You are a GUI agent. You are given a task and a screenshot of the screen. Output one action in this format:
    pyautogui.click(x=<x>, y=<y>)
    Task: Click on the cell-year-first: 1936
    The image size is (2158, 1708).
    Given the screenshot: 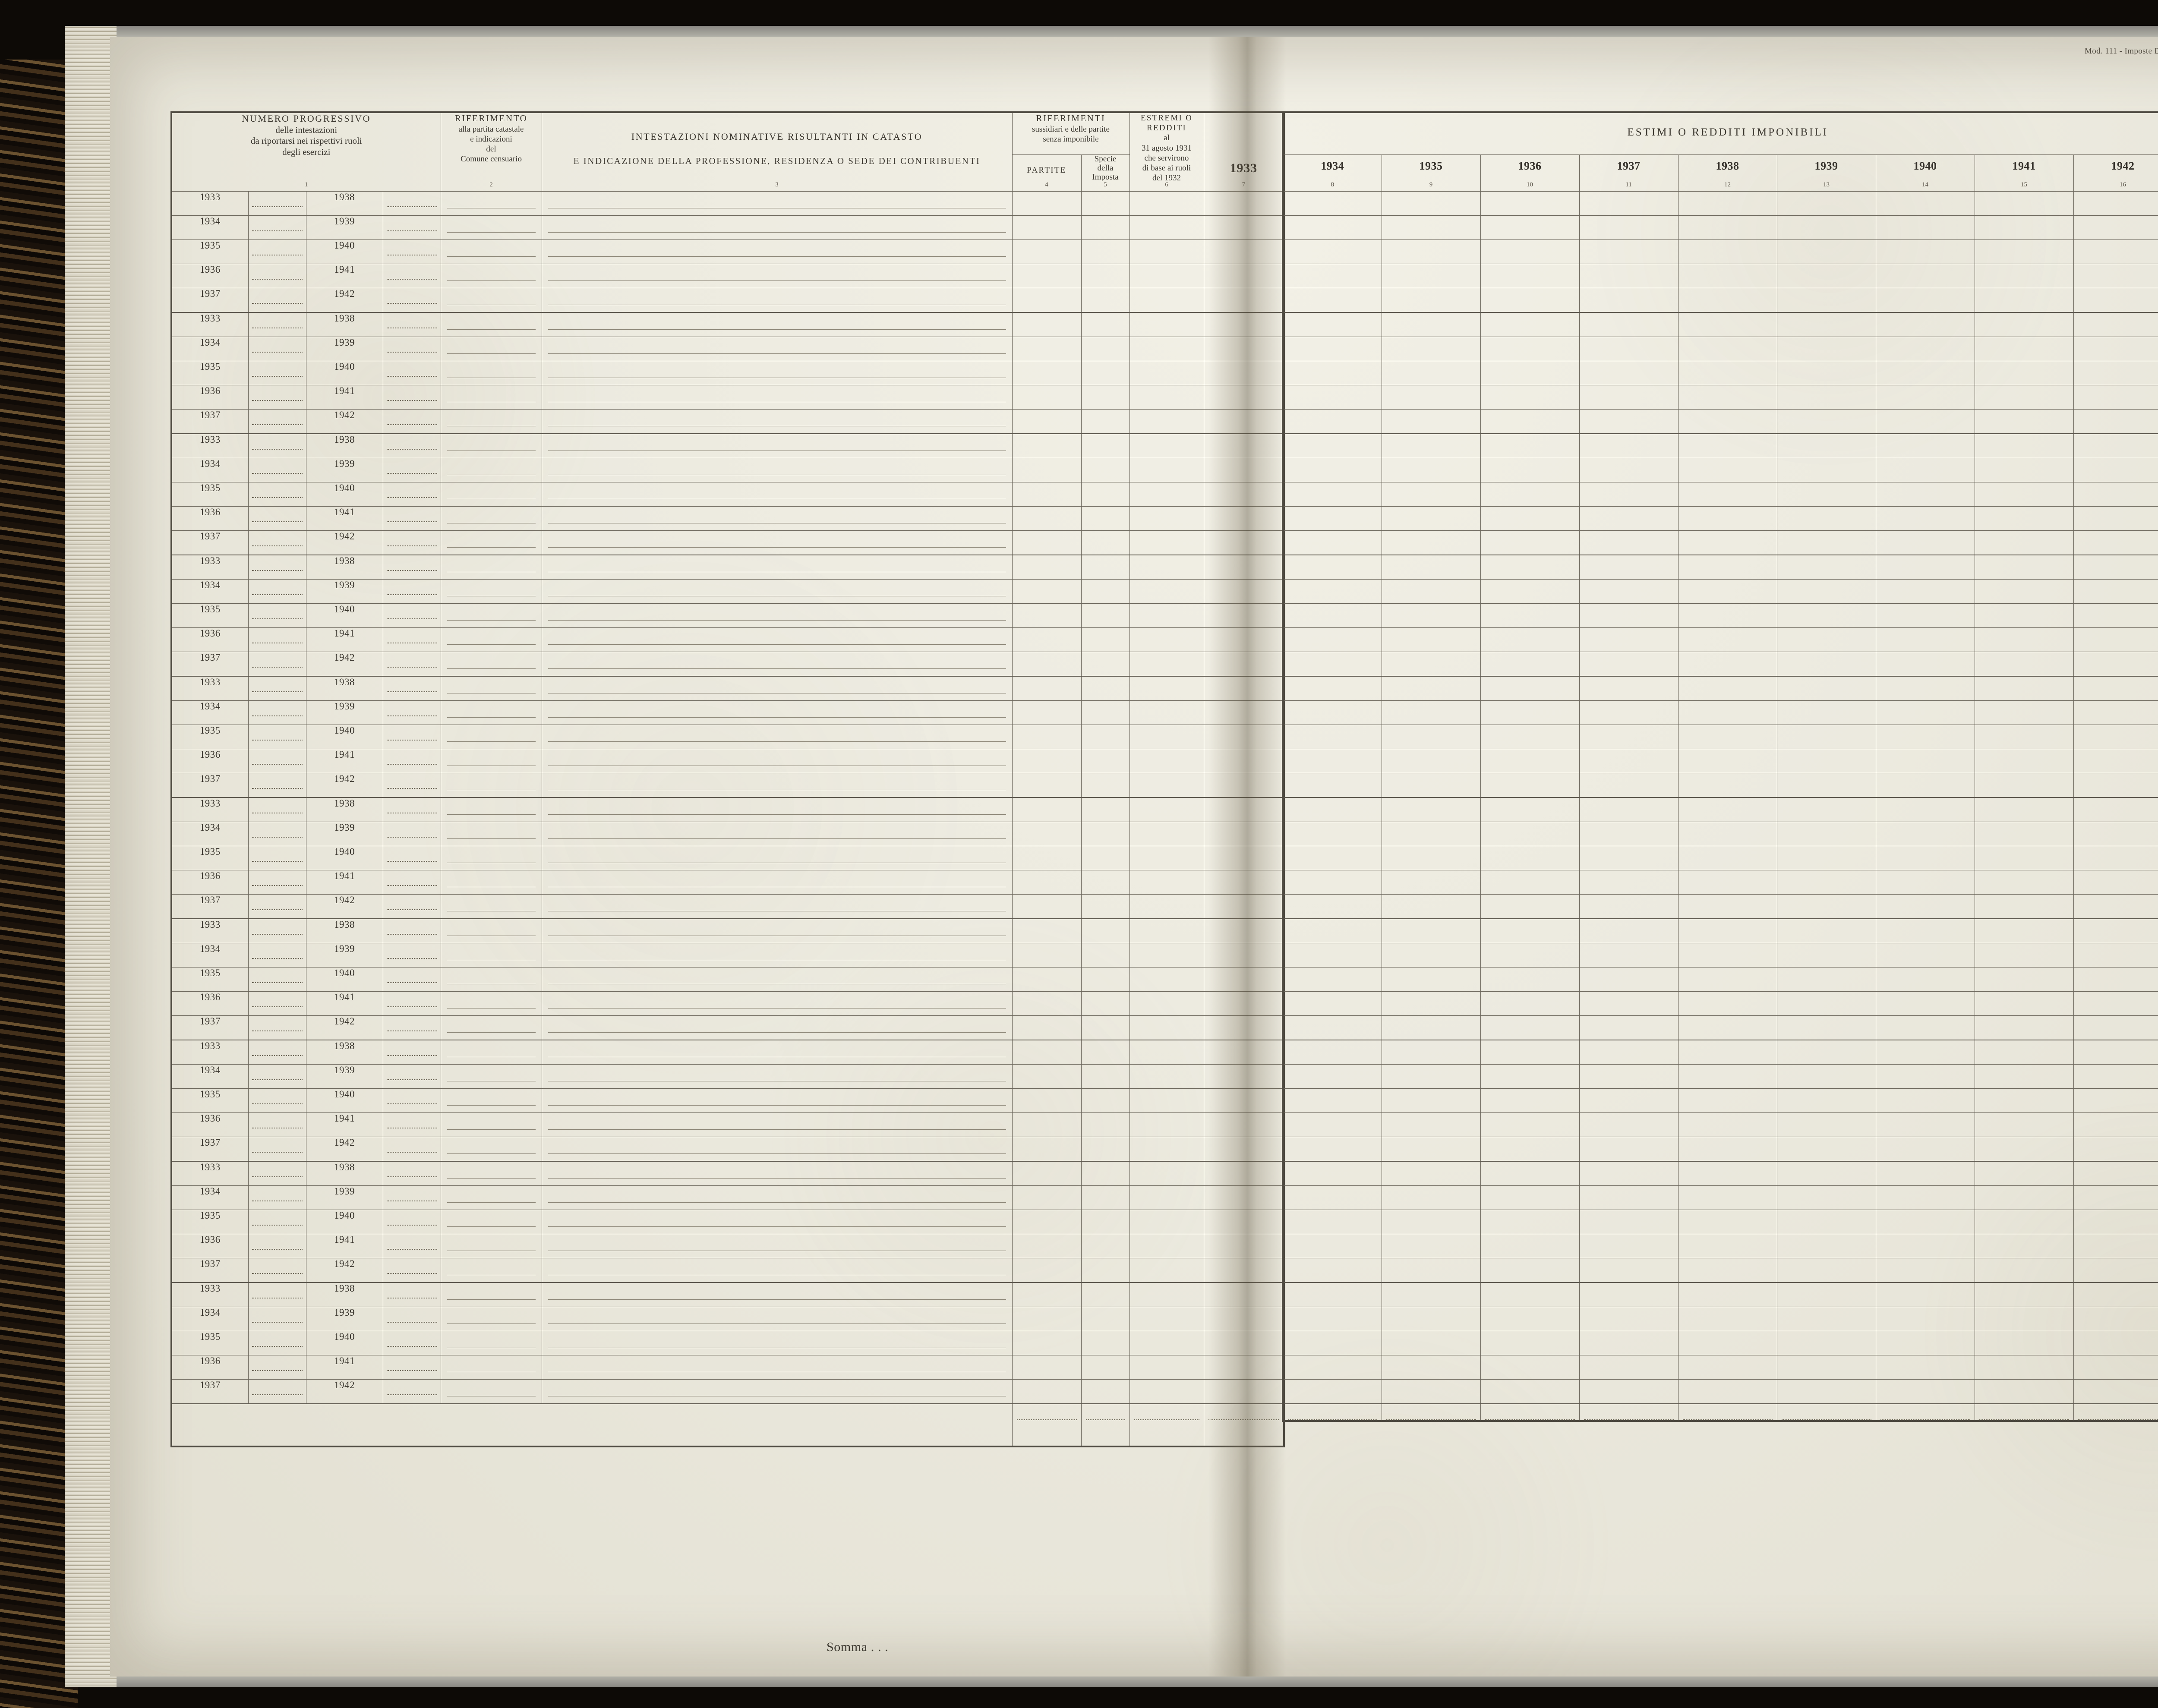 What is the action you would take?
    pyautogui.click(x=209, y=397)
    